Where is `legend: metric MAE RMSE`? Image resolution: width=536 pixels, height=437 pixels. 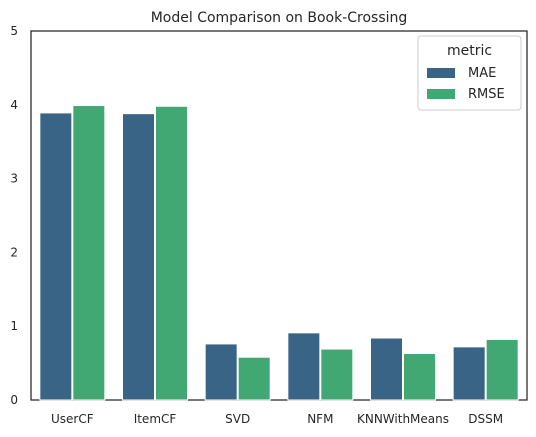 legend: metric MAE RMSE is located at coordinates (469, 73).